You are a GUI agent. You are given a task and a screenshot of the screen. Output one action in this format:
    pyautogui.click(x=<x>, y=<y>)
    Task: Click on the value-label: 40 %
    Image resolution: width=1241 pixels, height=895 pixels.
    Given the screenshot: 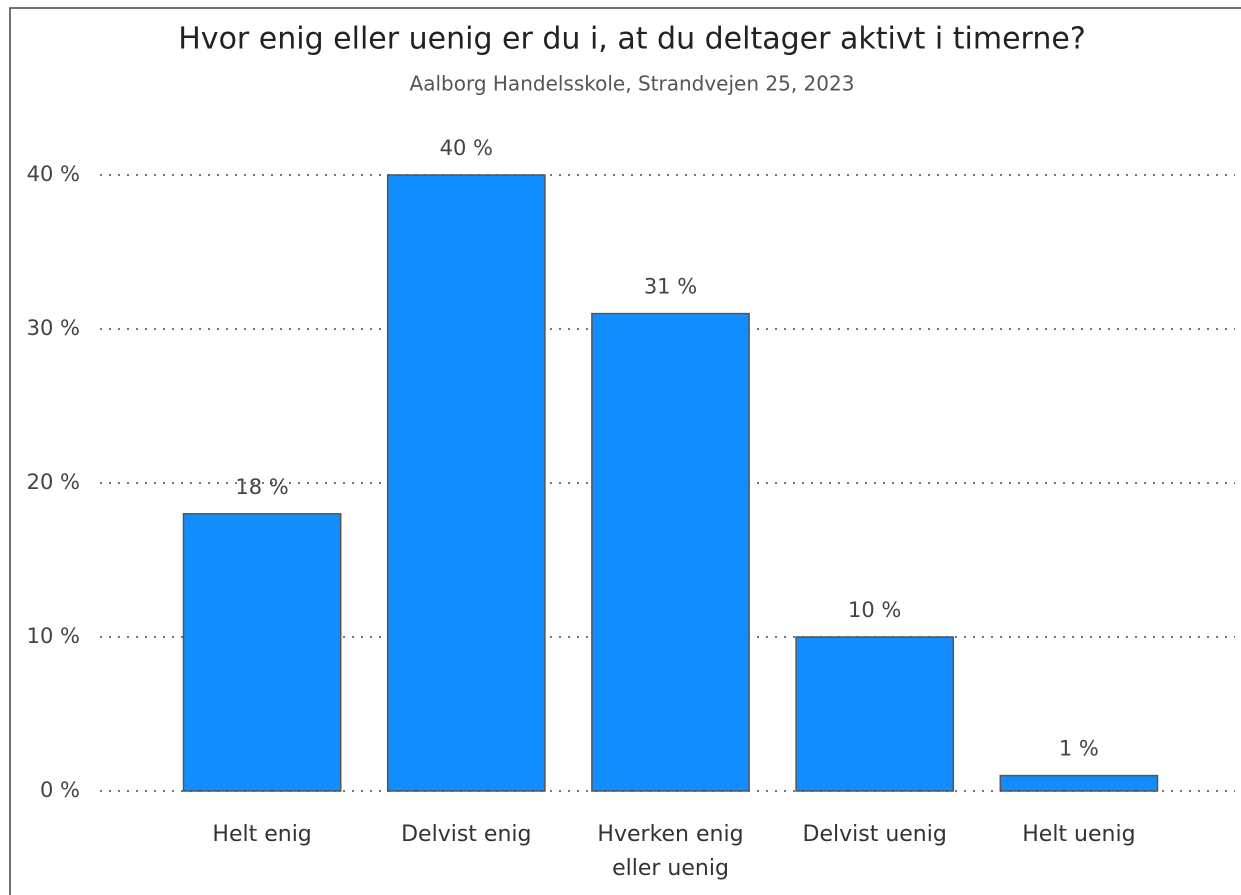 What is the action you would take?
    pyautogui.click(x=466, y=148)
    